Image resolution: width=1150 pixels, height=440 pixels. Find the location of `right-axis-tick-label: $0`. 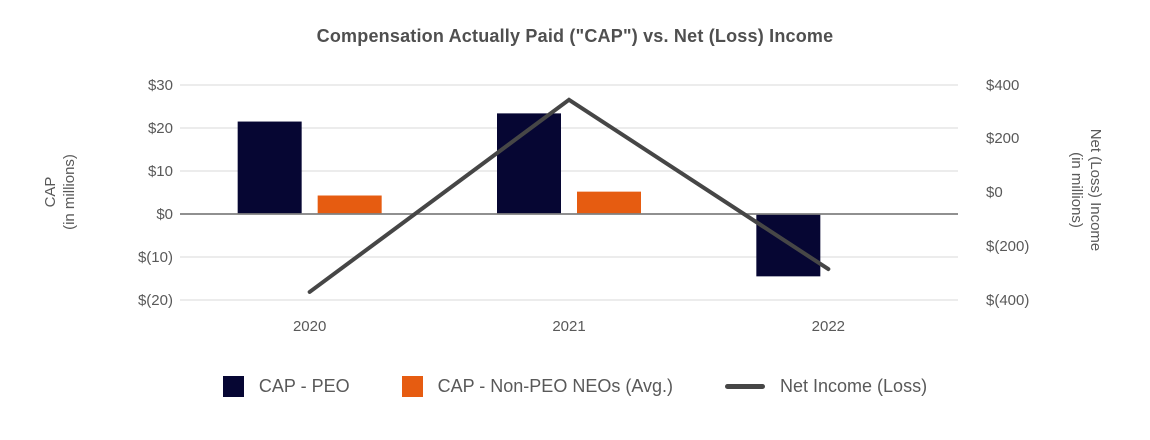

right-axis-tick-label: $0 is located at coordinates (994, 192).